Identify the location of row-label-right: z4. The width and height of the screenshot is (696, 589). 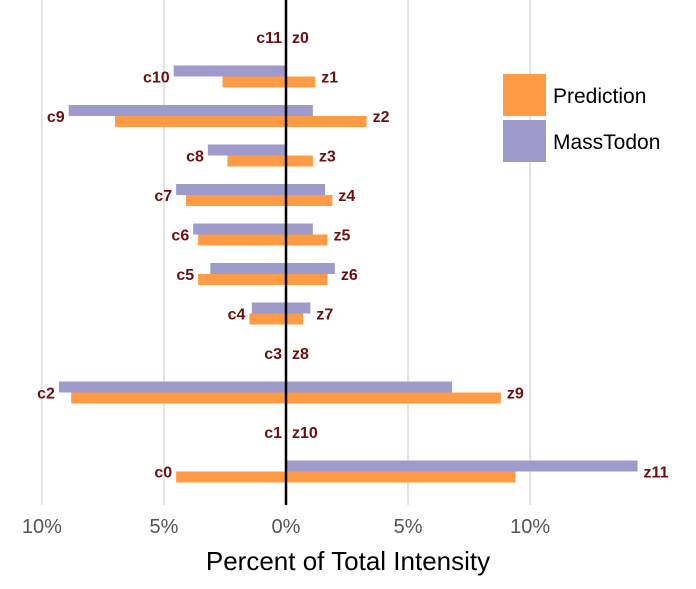
(346, 196).